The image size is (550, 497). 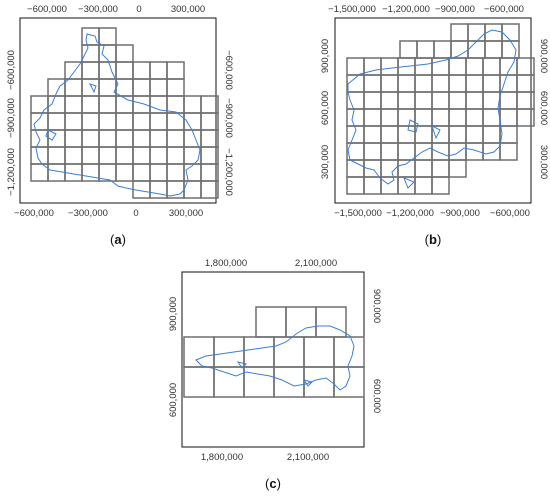 What do you see at coordinates (47, 9) in the screenshot?
I see `tick-label: −600,000` at bounding box center [47, 9].